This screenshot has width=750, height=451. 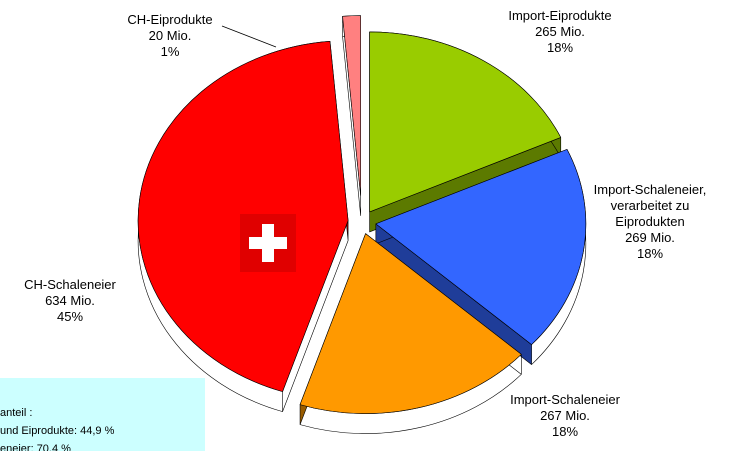 What do you see at coordinates (70, 284) in the screenshot?
I see `category-label: CH-Schaleneier` at bounding box center [70, 284].